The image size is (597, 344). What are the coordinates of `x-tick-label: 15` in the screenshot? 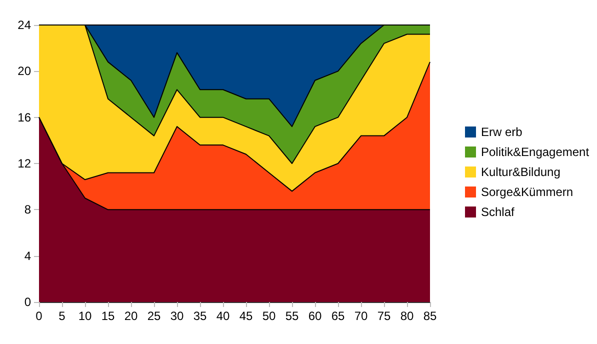 It's located at (108, 316).